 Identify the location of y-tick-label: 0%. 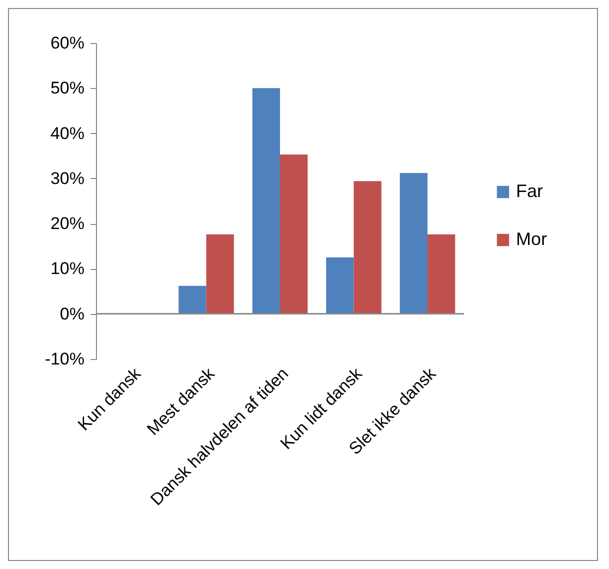
(72, 314).